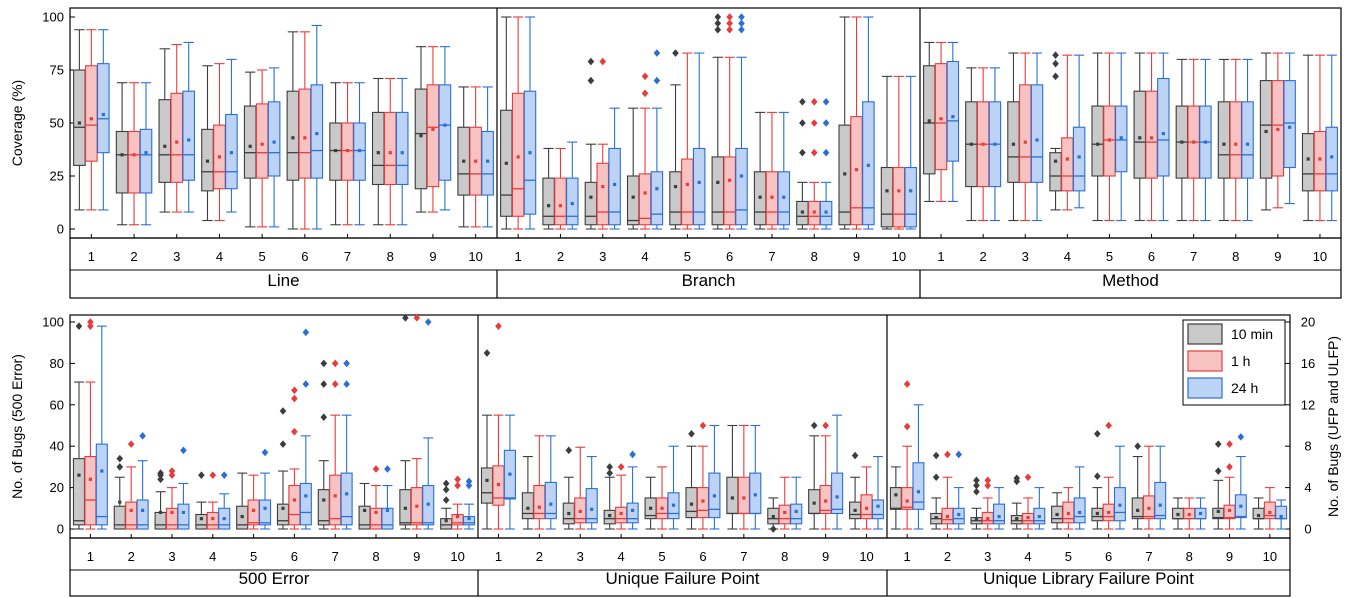  Describe the element at coordinates (57, 123) in the screenshot. I see `y-tick-label: 50` at that location.